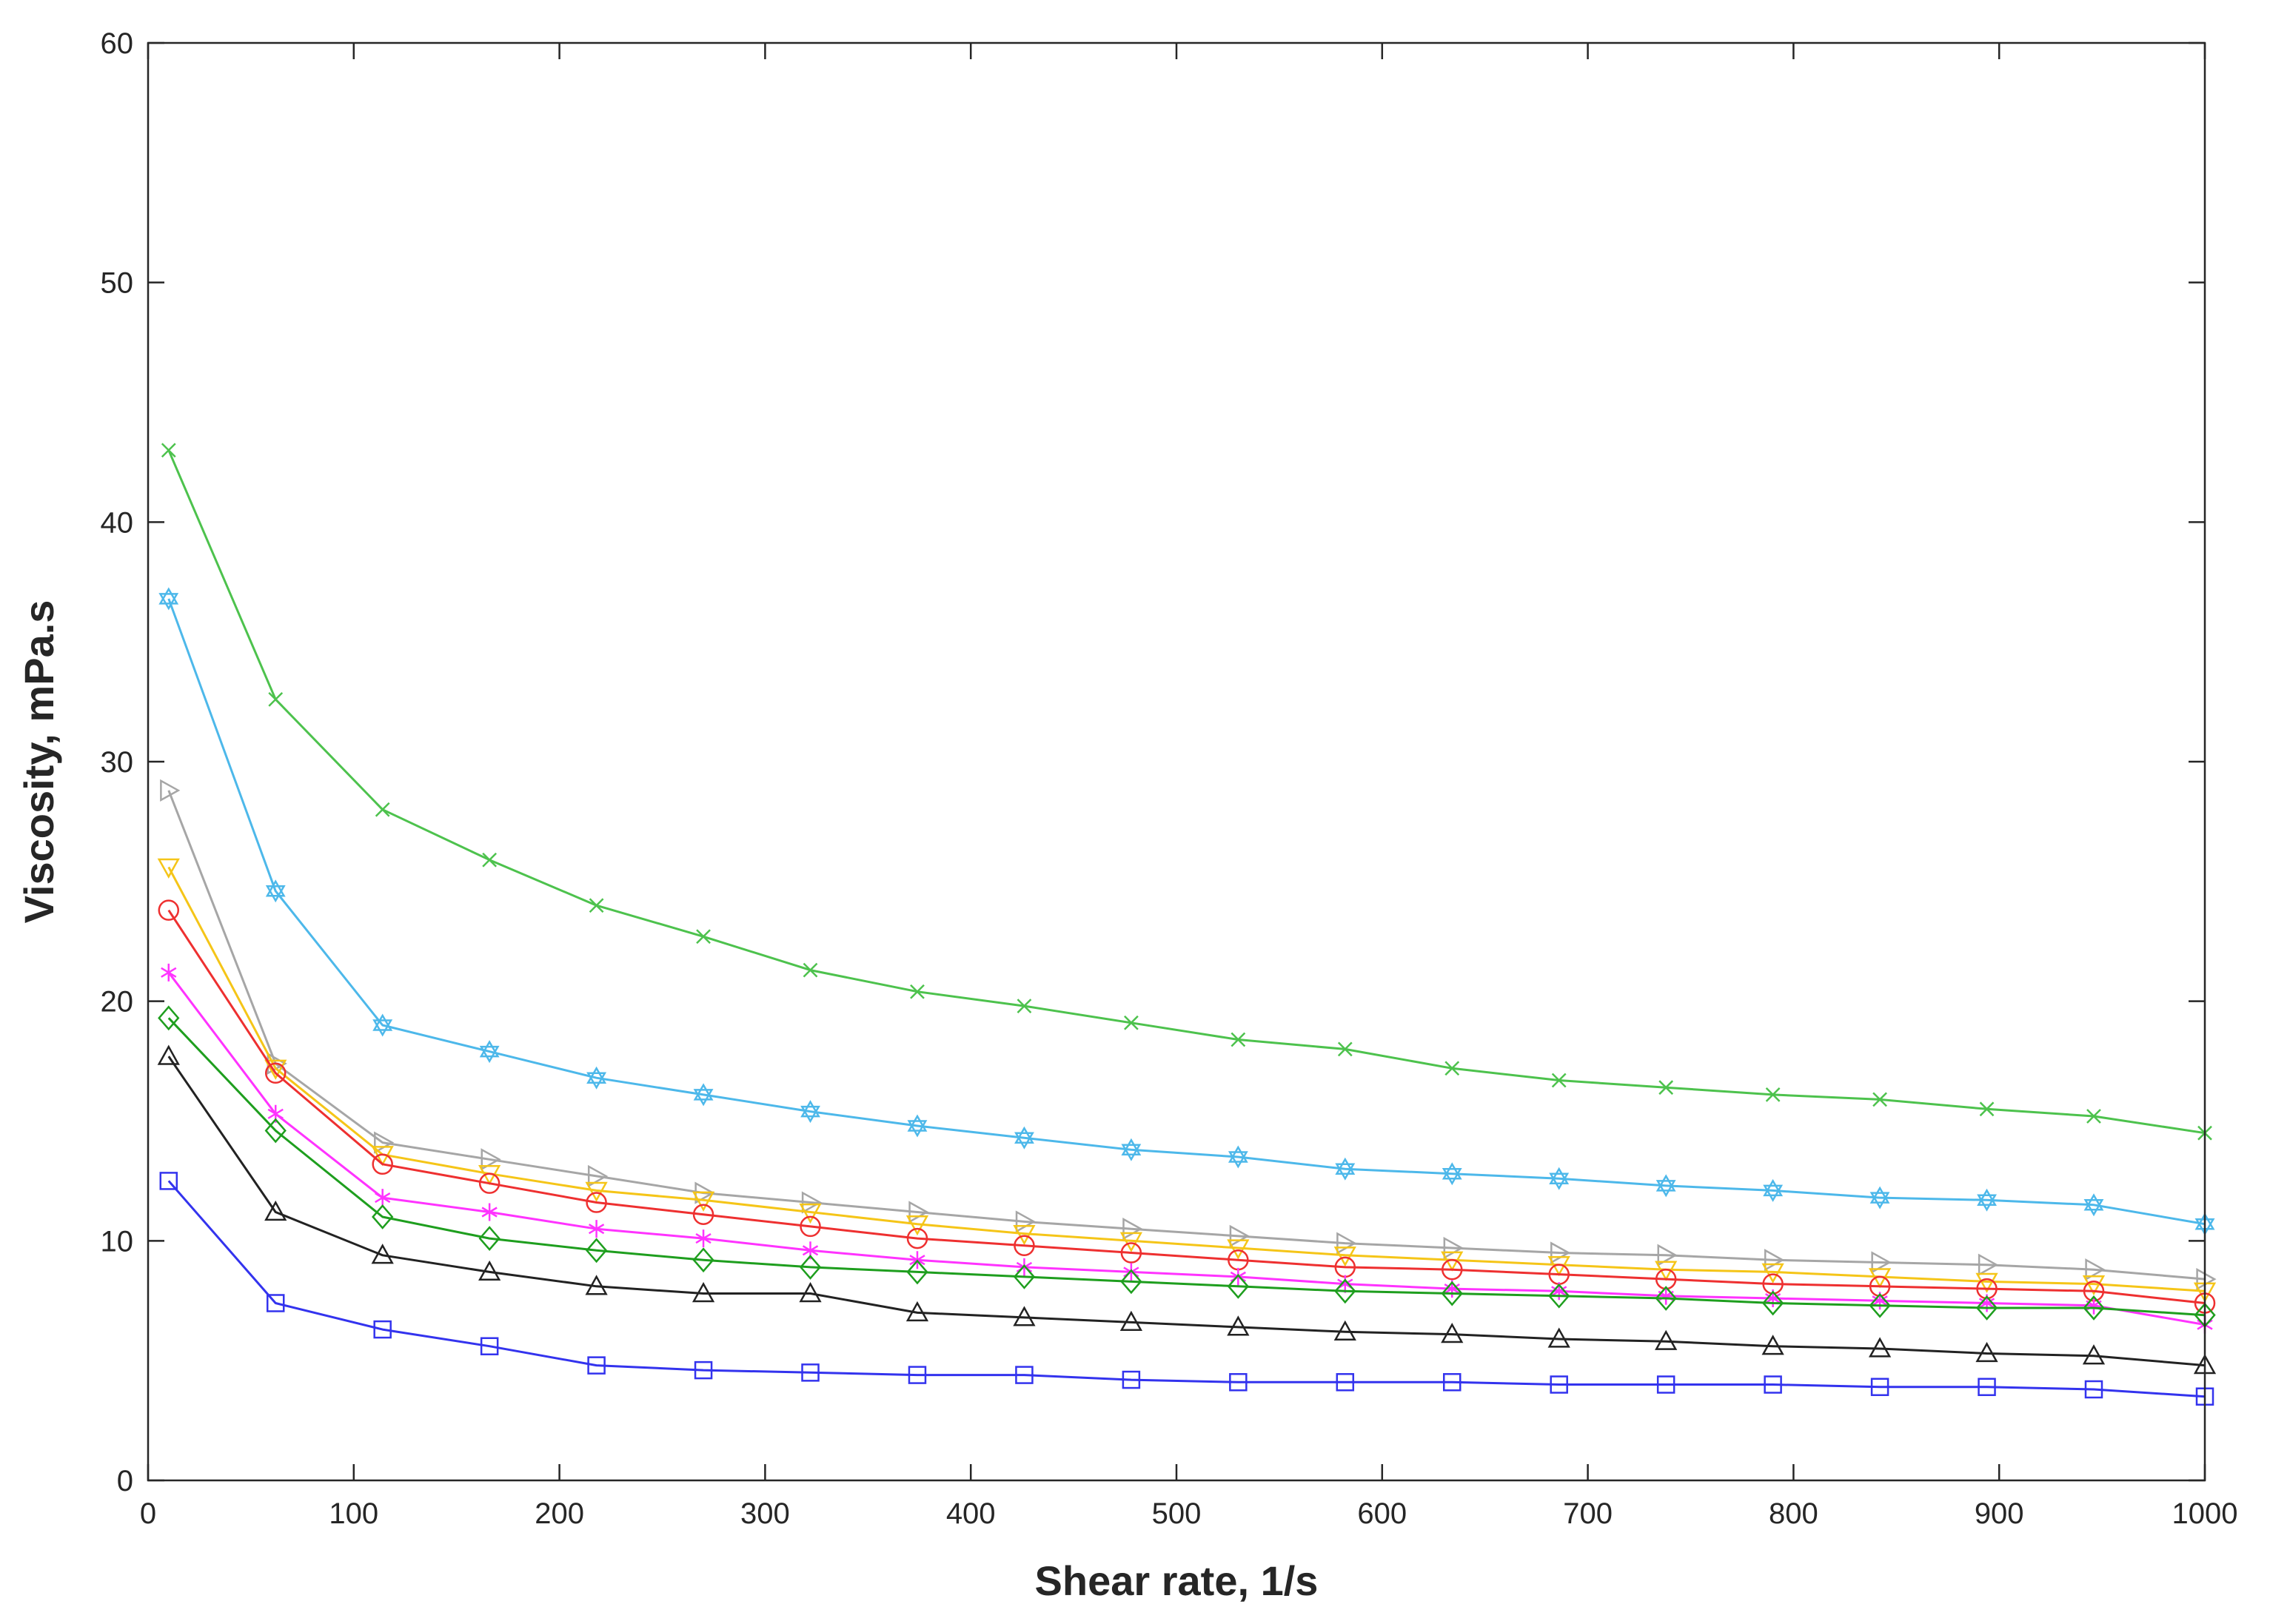 The height and width of the screenshot is (1624, 2270). Describe the element at coordinates (1588, 1513) in the screenshot. I see `x-tick-label: 700` at that location.